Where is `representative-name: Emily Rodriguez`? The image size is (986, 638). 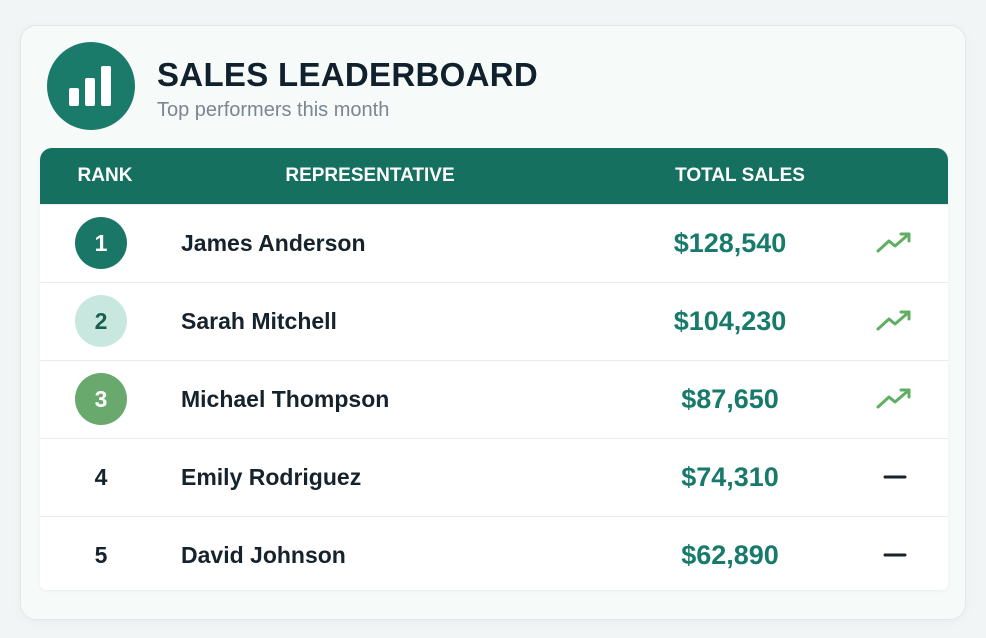
representative-name: Emily Rodriguez is located at coordinates (271, 477).